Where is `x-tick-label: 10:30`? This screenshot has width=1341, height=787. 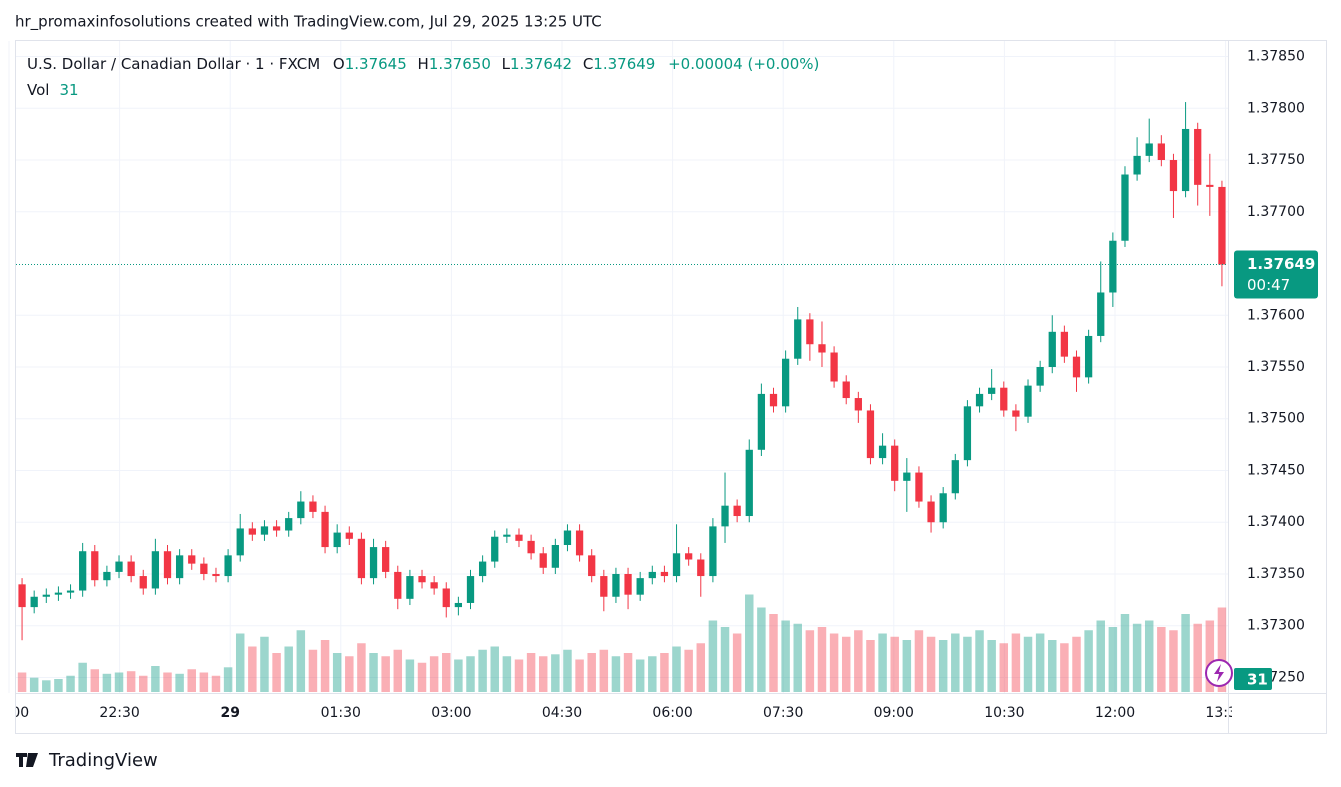 x-tick-label: 10:30 is located at coordinates (1004, 713).